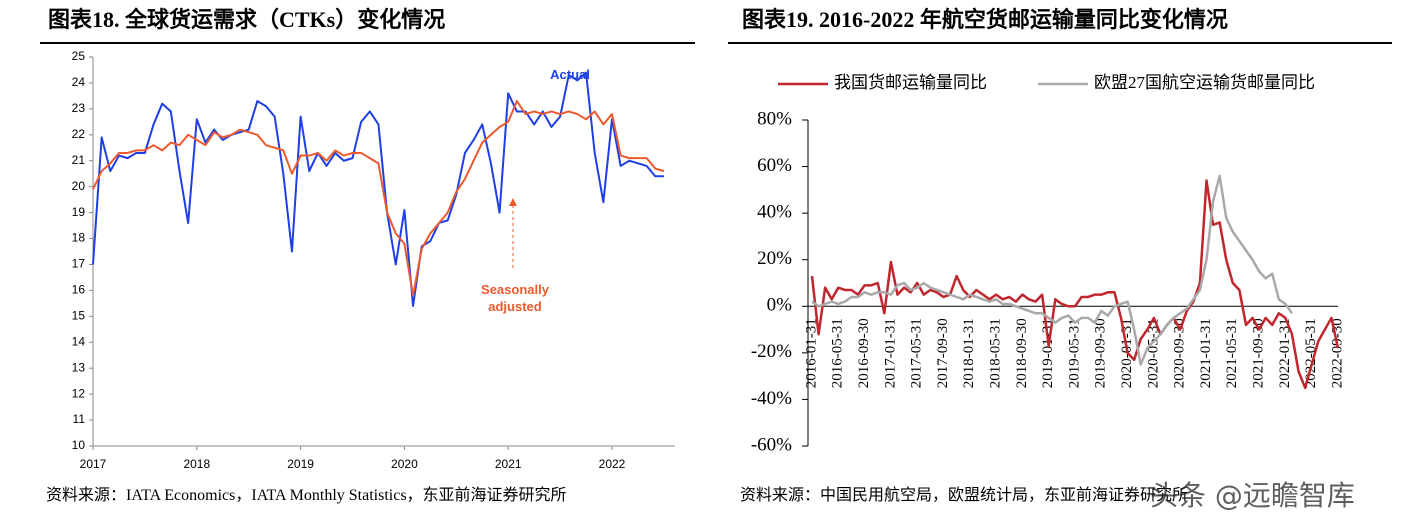 The image size is (1427, 528). Describe the element at coordinates (1074, 353) in the screenshot. I see `x-tick-label: 2019-05-31` at that location.